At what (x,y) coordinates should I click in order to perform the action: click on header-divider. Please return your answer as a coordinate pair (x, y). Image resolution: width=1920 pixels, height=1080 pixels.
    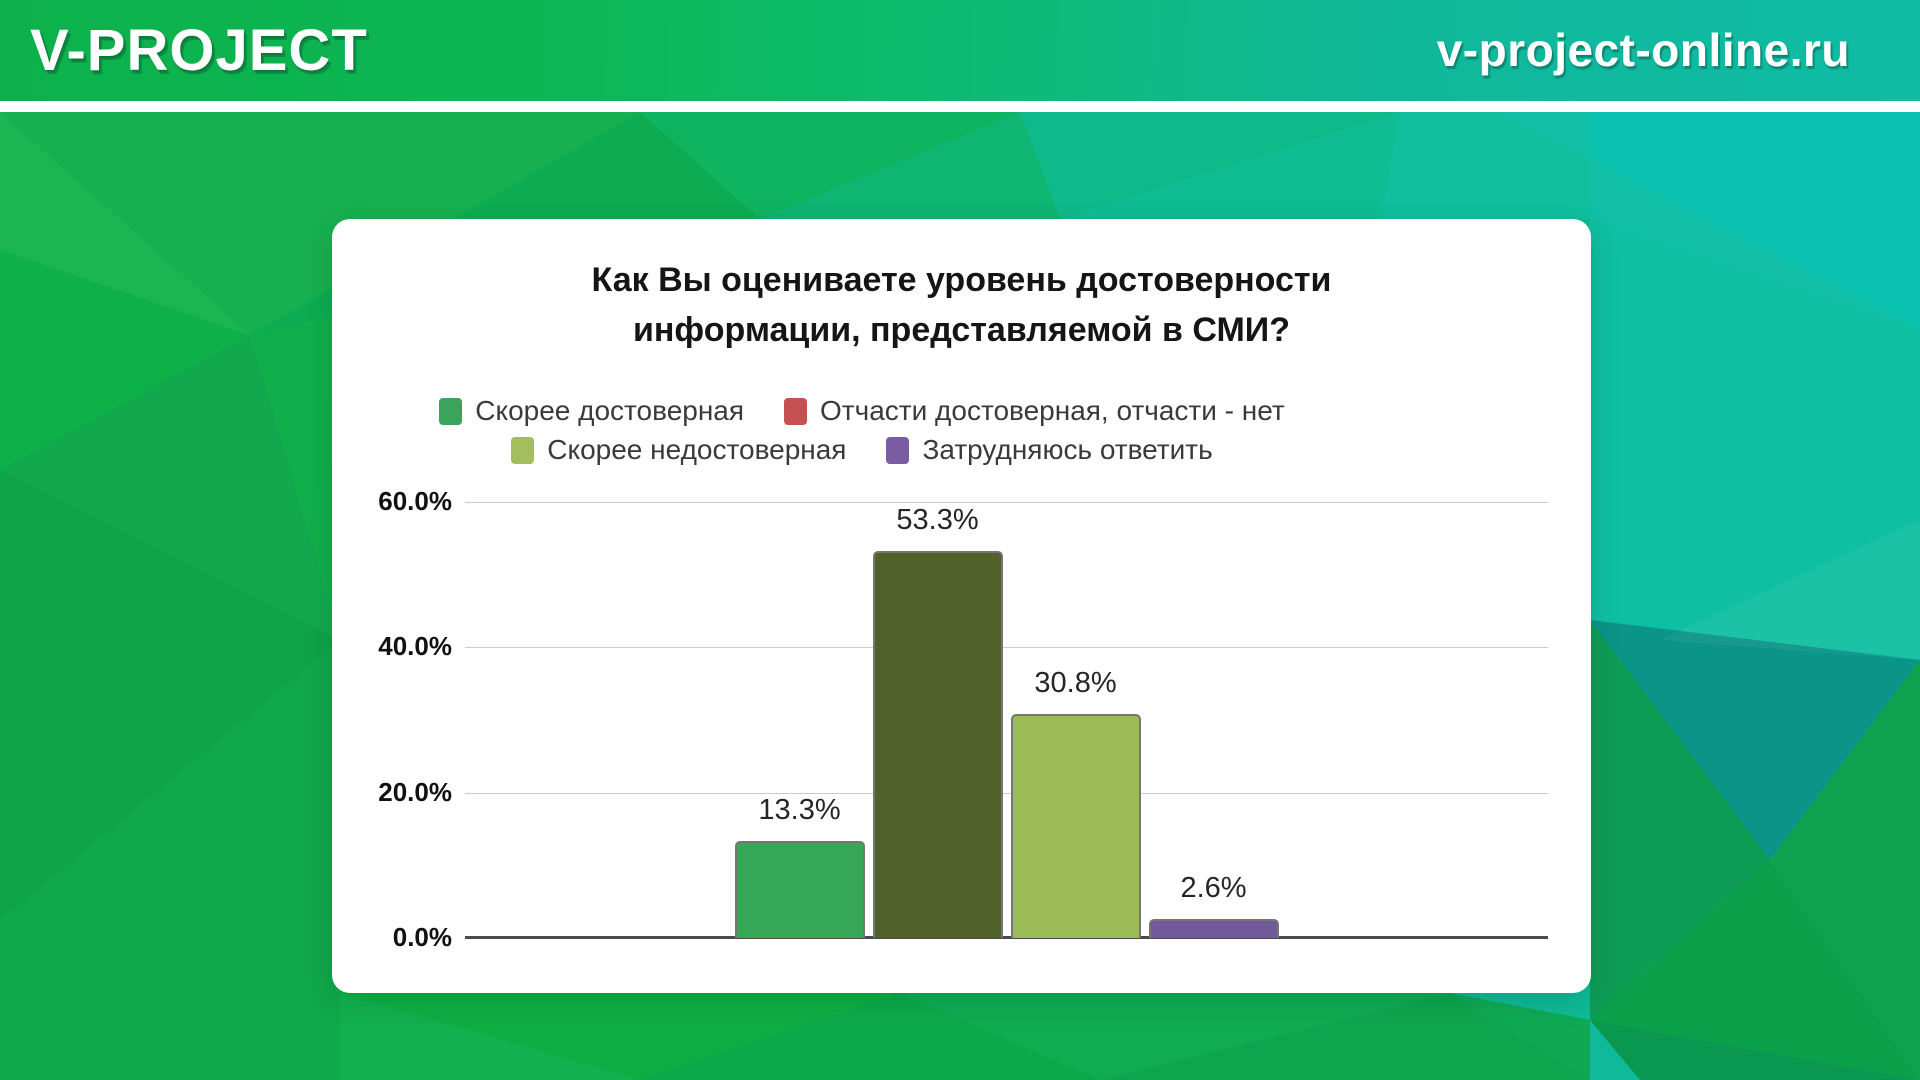
    Looking at the image, I should click on (960, 106).